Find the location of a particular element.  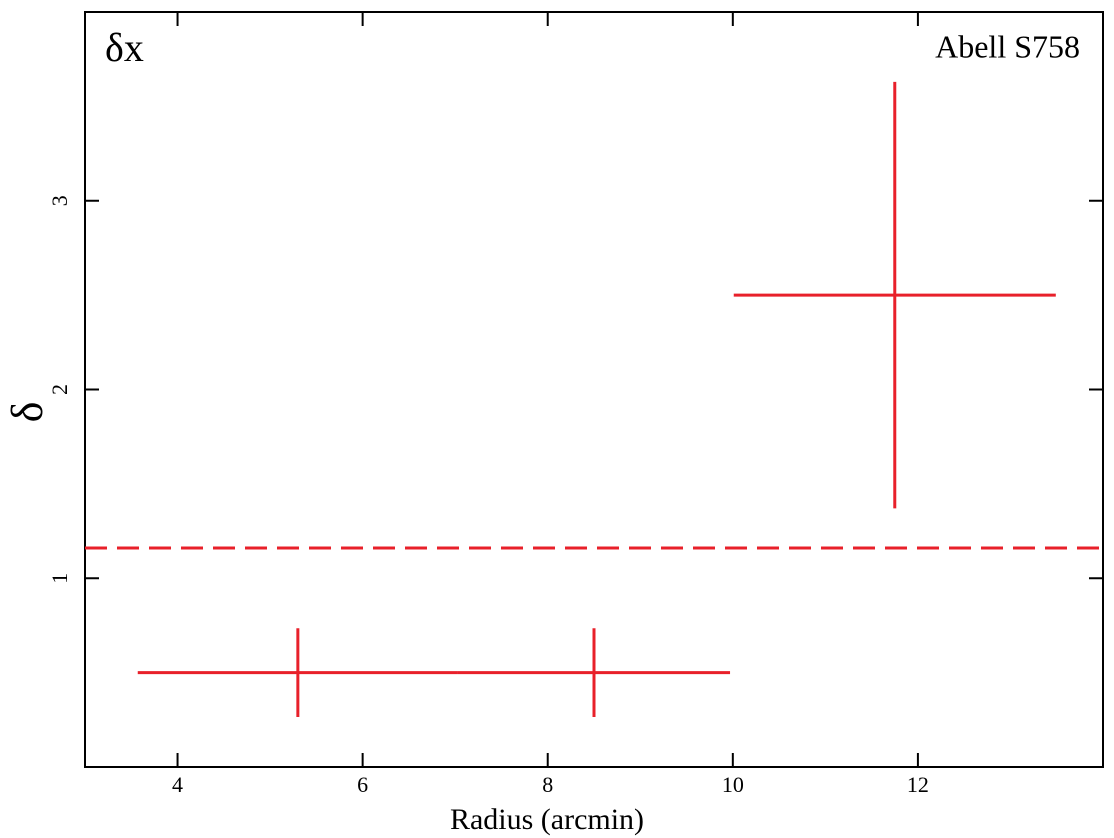

y-tick-label: 3 is located at coordinates (59, 200).